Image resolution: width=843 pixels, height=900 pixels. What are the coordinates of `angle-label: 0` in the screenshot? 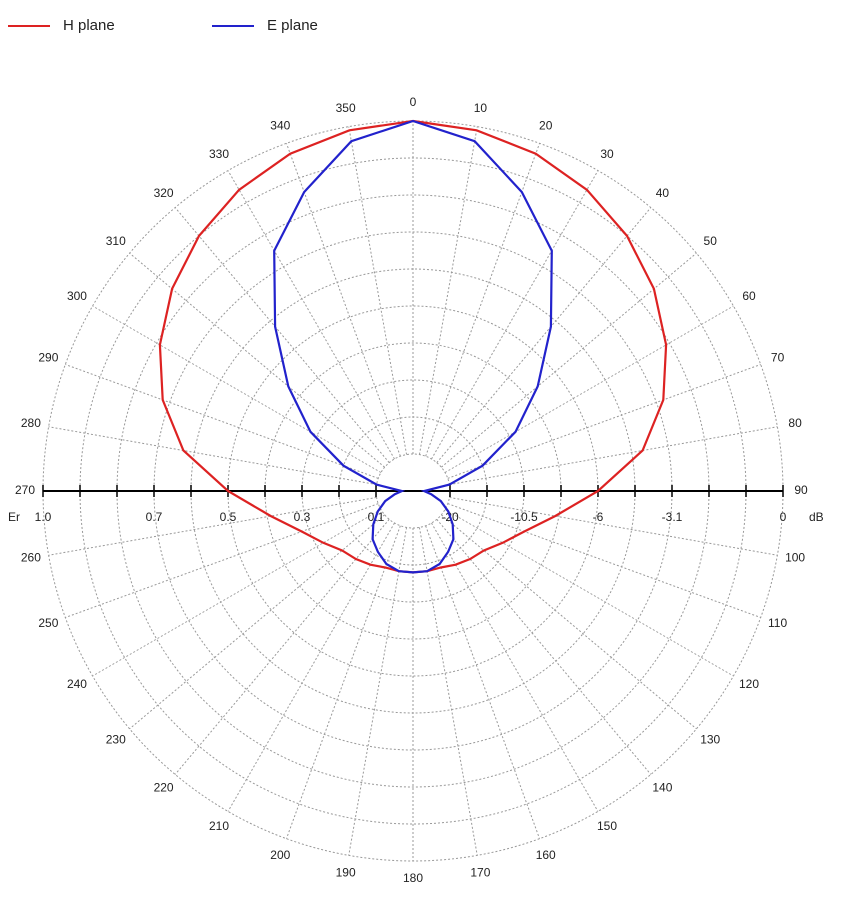 It's located at (413, 102).